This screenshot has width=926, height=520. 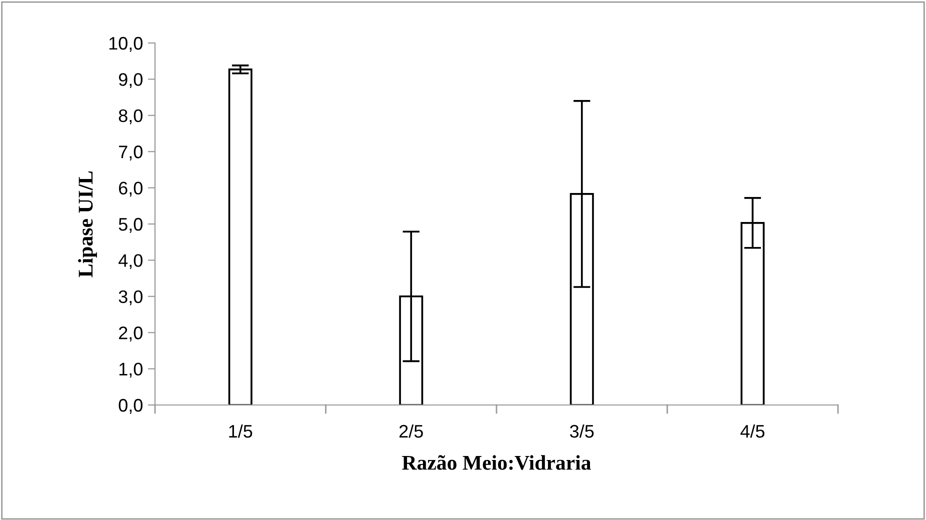 I want to click on y-tick-label: 4,0, so click(x=130, y=262).